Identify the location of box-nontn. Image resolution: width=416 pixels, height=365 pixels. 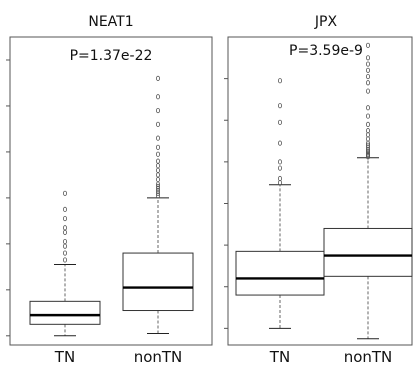
(158, 205).